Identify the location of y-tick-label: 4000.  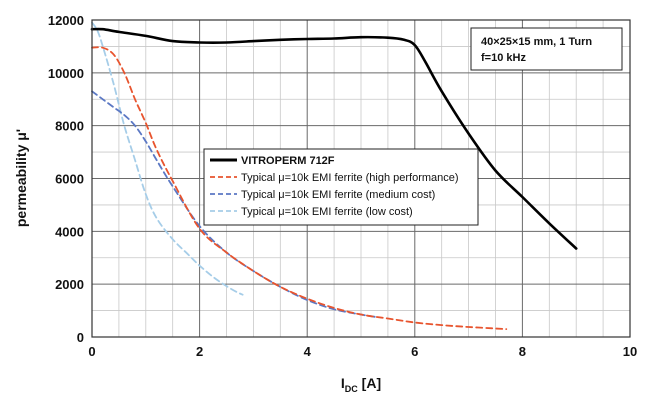
(69, 231).